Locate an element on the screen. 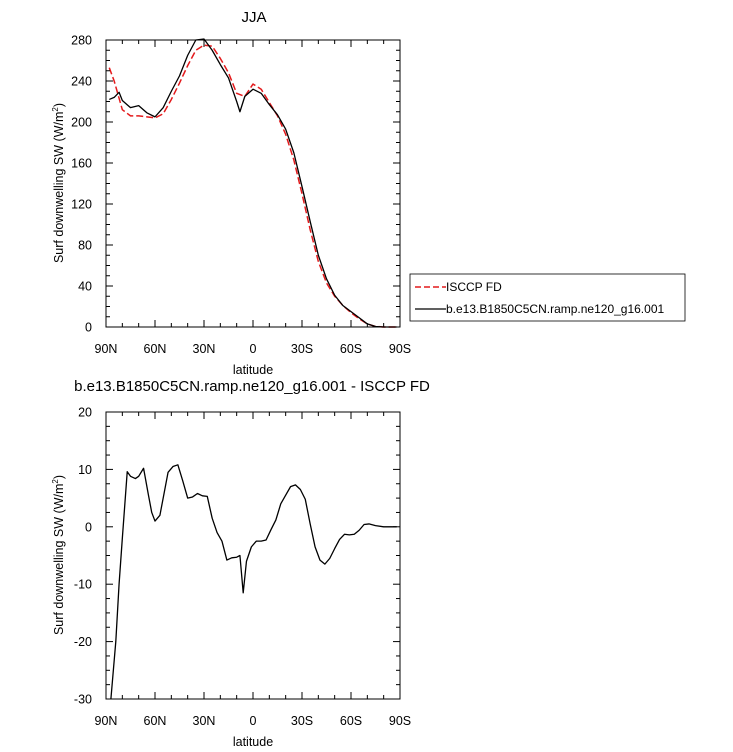  legend-label-isccp: ISCCP FD is located at coordinates (474, 287).